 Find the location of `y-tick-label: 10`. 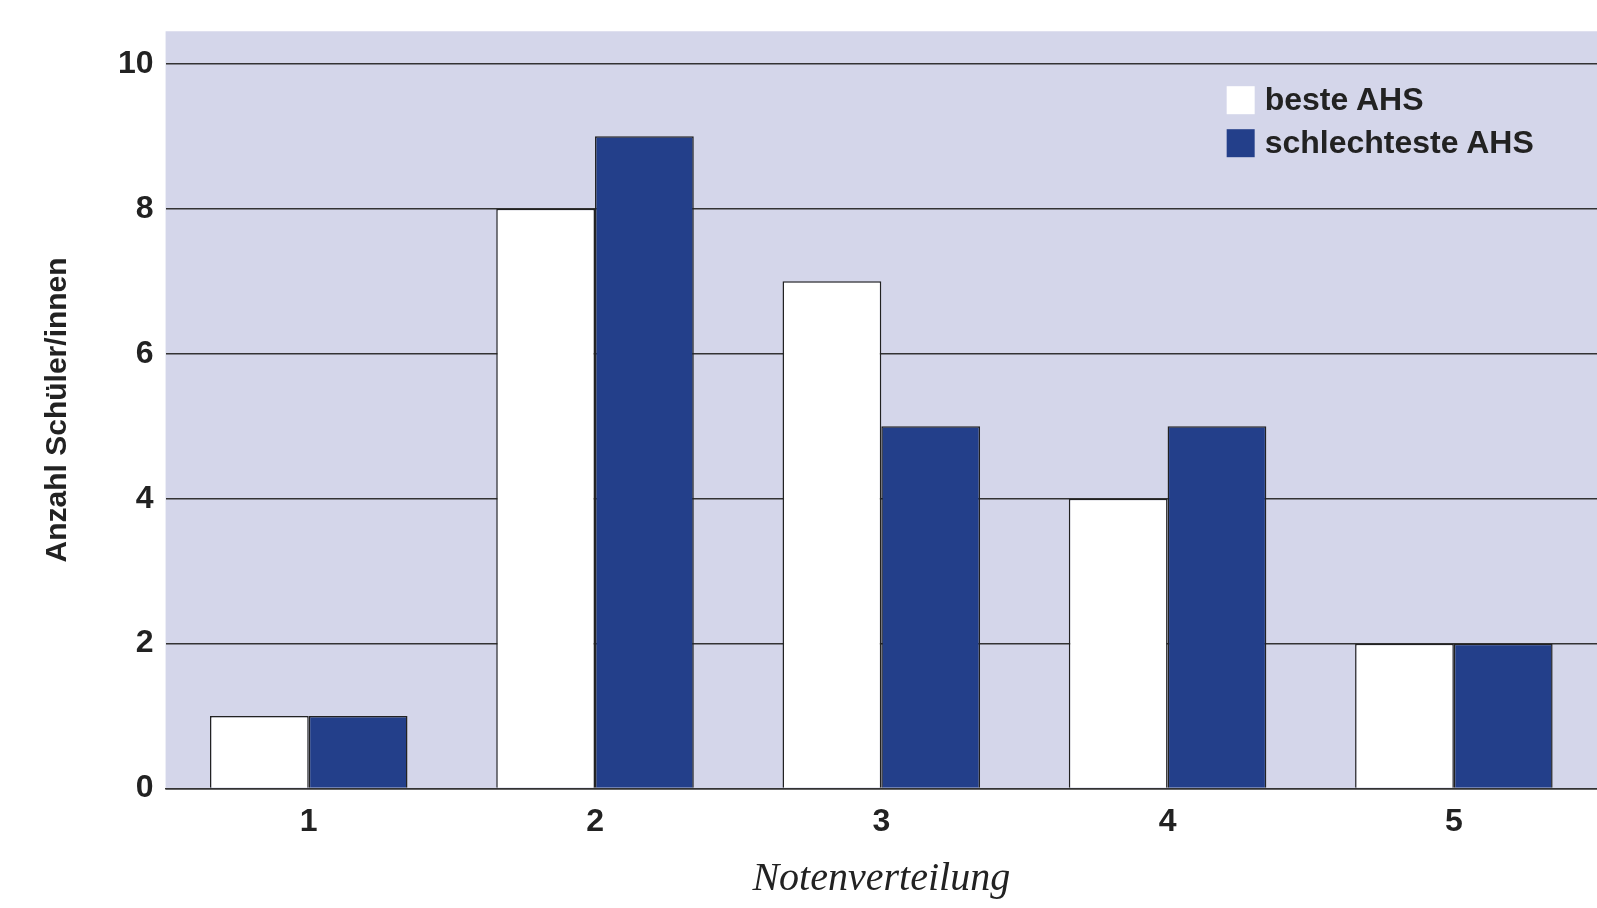

y-tick-label: 10 is located at coordinates (136, 61).